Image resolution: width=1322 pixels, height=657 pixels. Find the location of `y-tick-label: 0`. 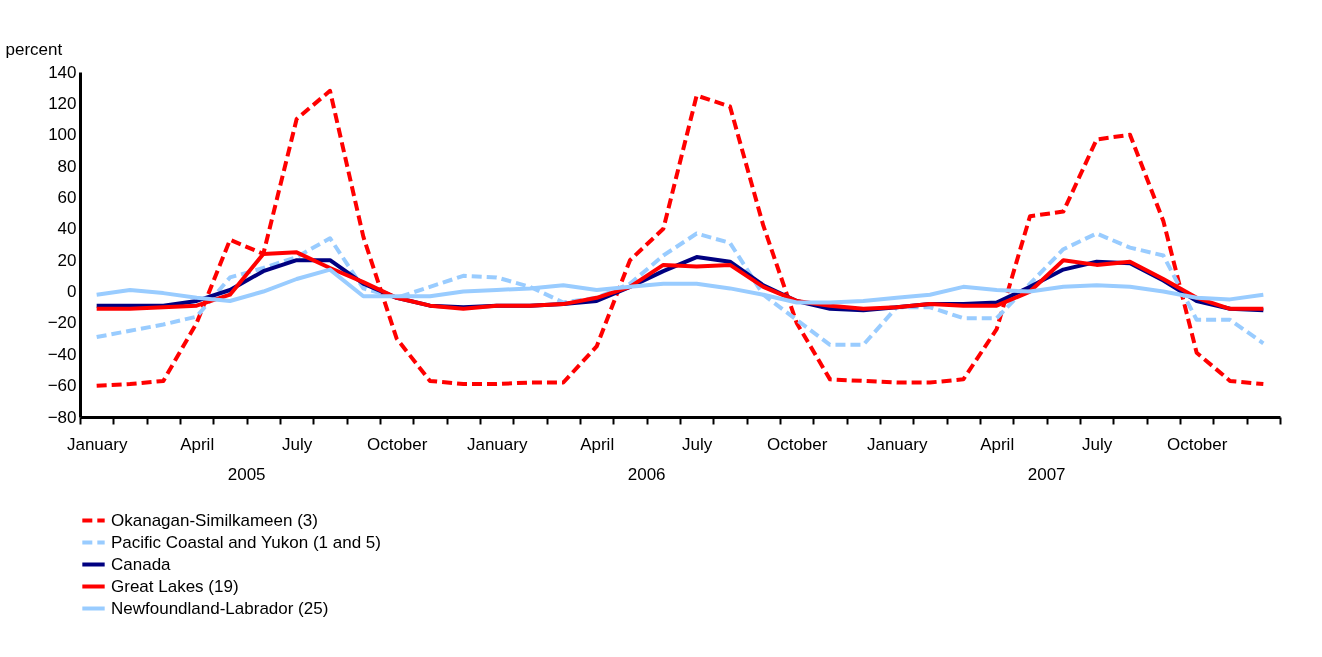

y-tick-label: 0 is located at coordinates (72, 292).